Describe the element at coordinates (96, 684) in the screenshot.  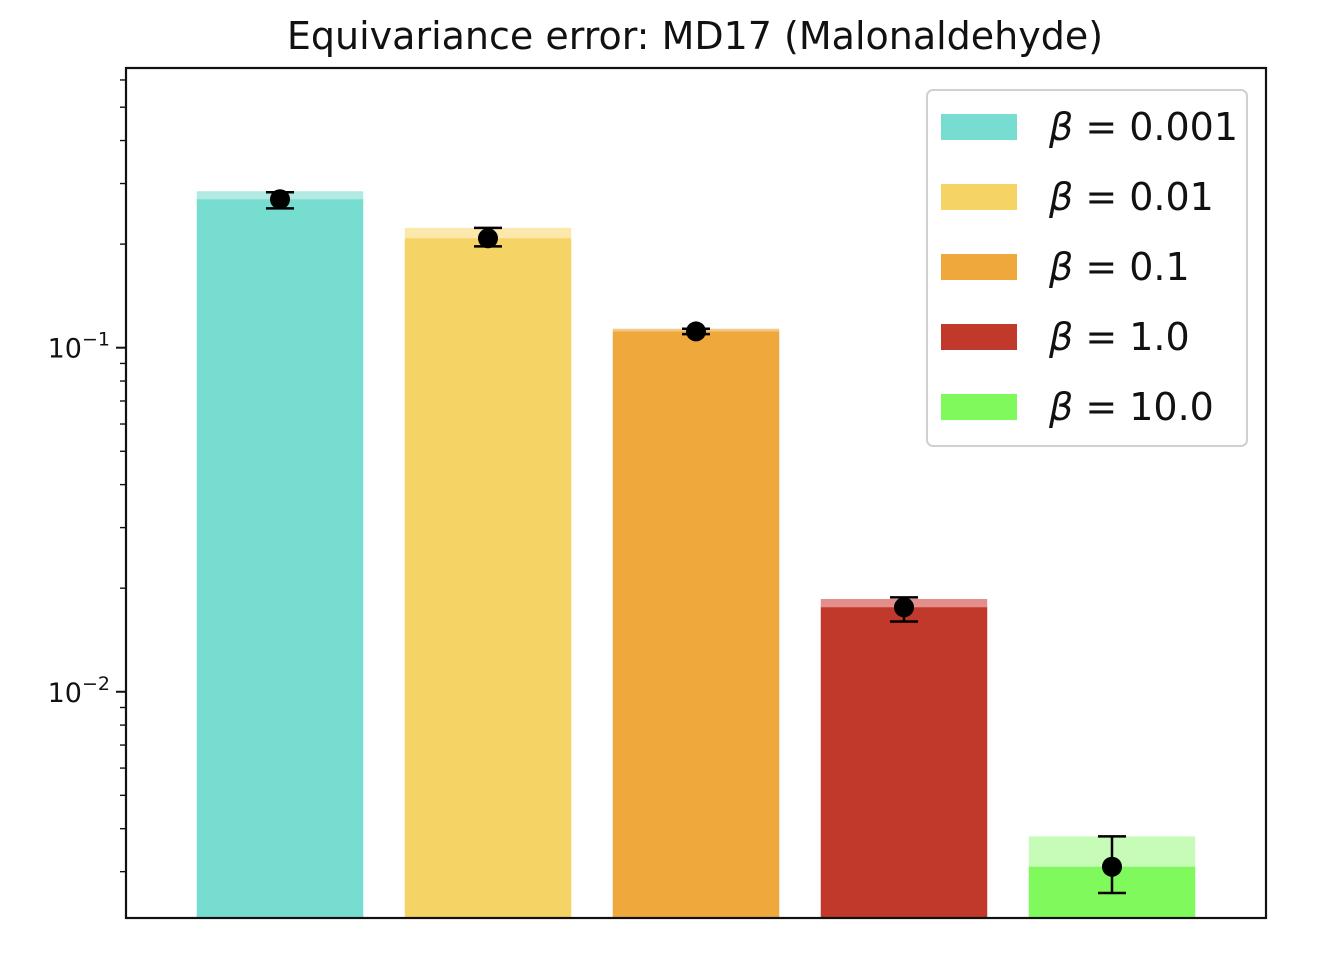
I see `y-tick-exponent: −2` at that location.